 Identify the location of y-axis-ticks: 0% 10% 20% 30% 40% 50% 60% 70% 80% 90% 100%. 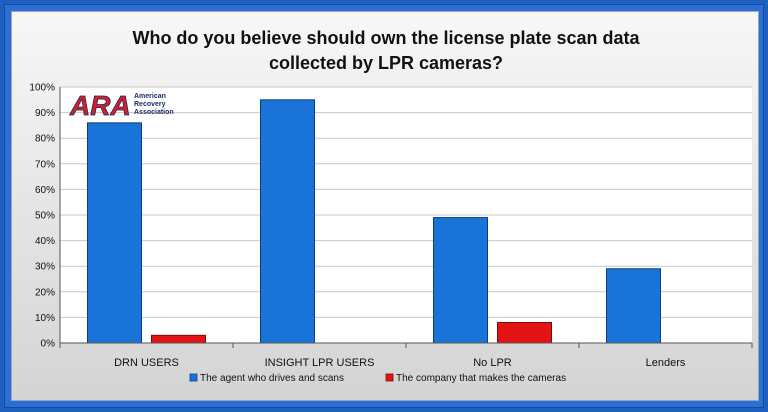
(42, 216).